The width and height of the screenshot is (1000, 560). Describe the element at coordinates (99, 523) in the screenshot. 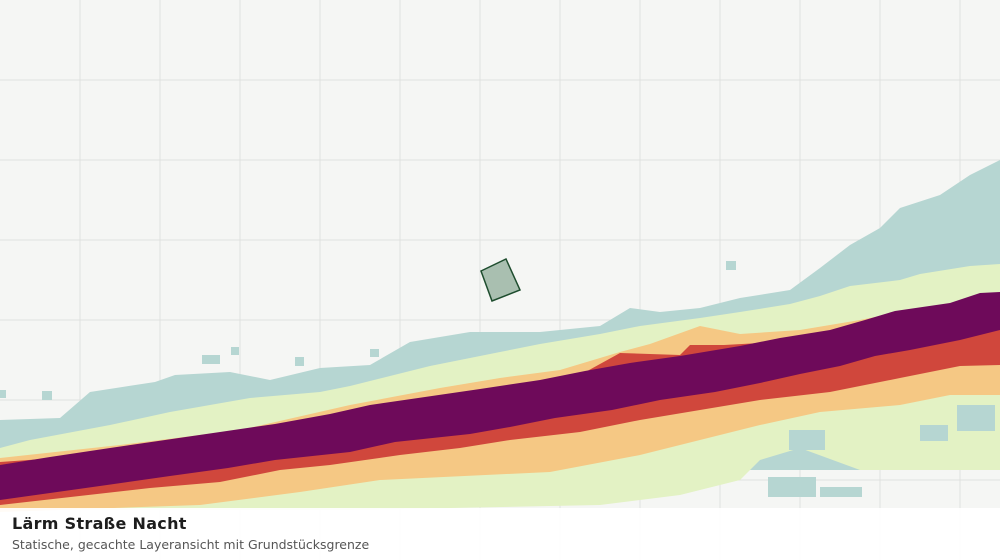

I see `title: Lärm Straße Nacht` at that location.